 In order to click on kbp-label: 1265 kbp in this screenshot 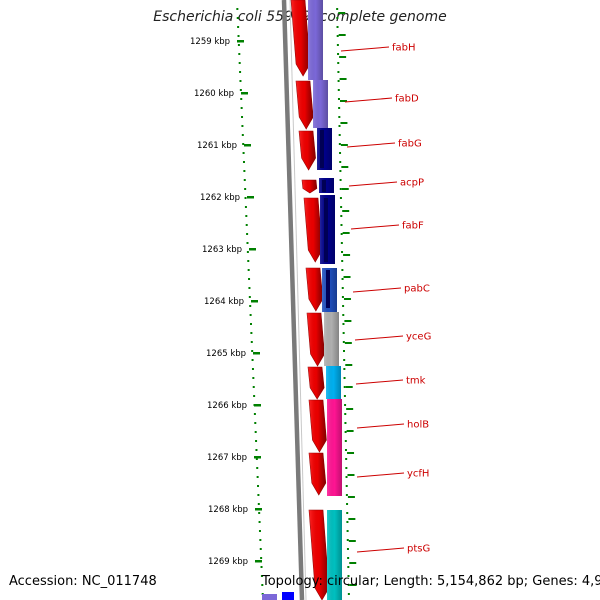, I will do `click(226, 354)`.